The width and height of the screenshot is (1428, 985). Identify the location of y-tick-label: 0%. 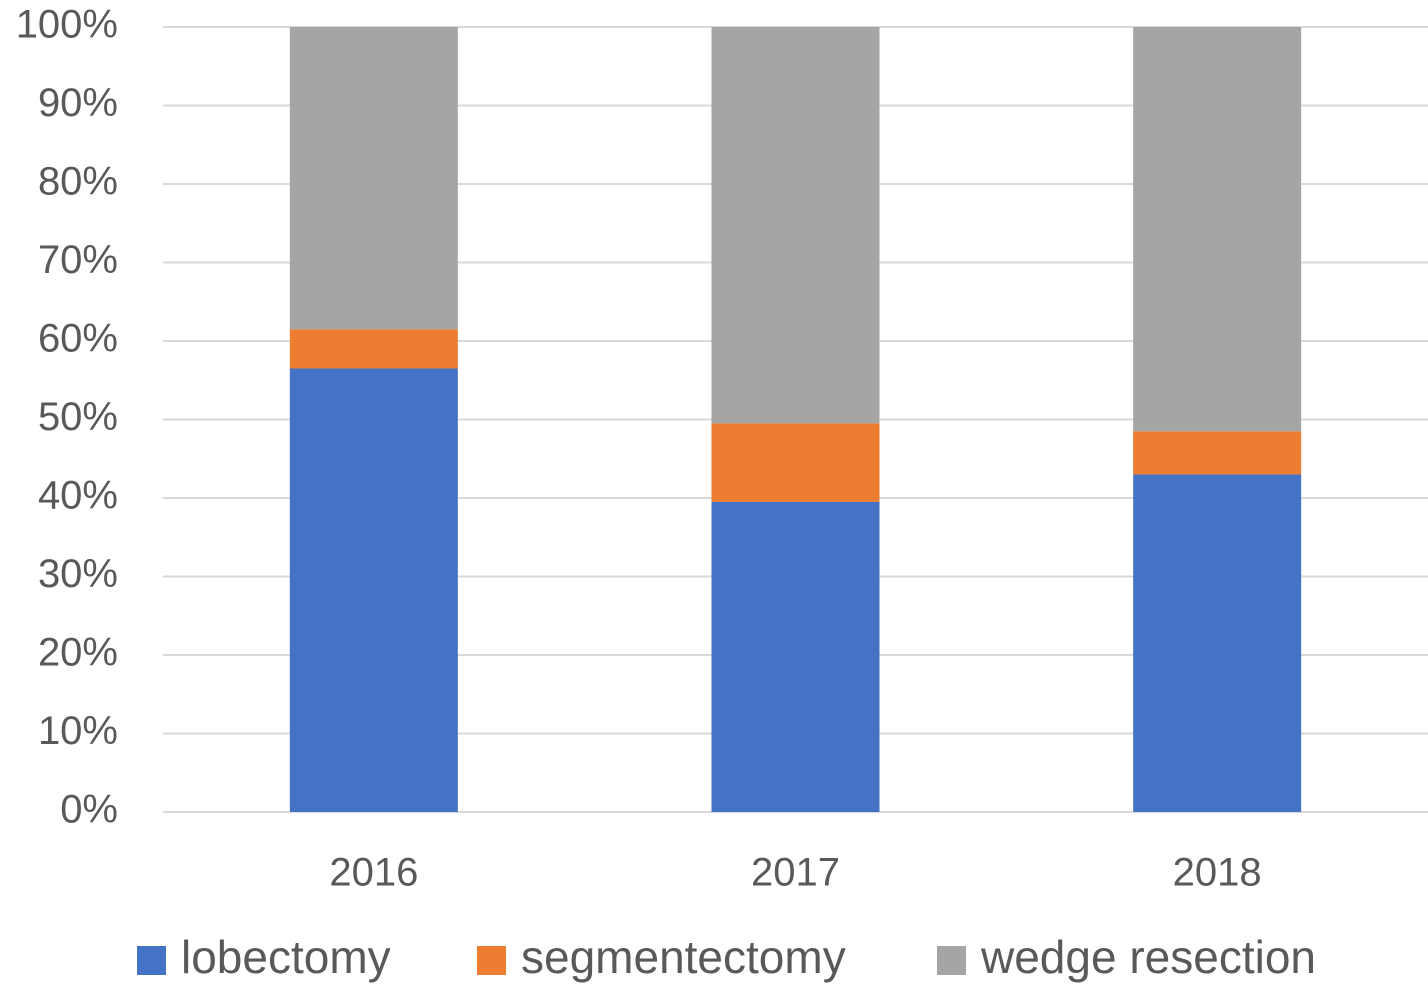
(89, 810).